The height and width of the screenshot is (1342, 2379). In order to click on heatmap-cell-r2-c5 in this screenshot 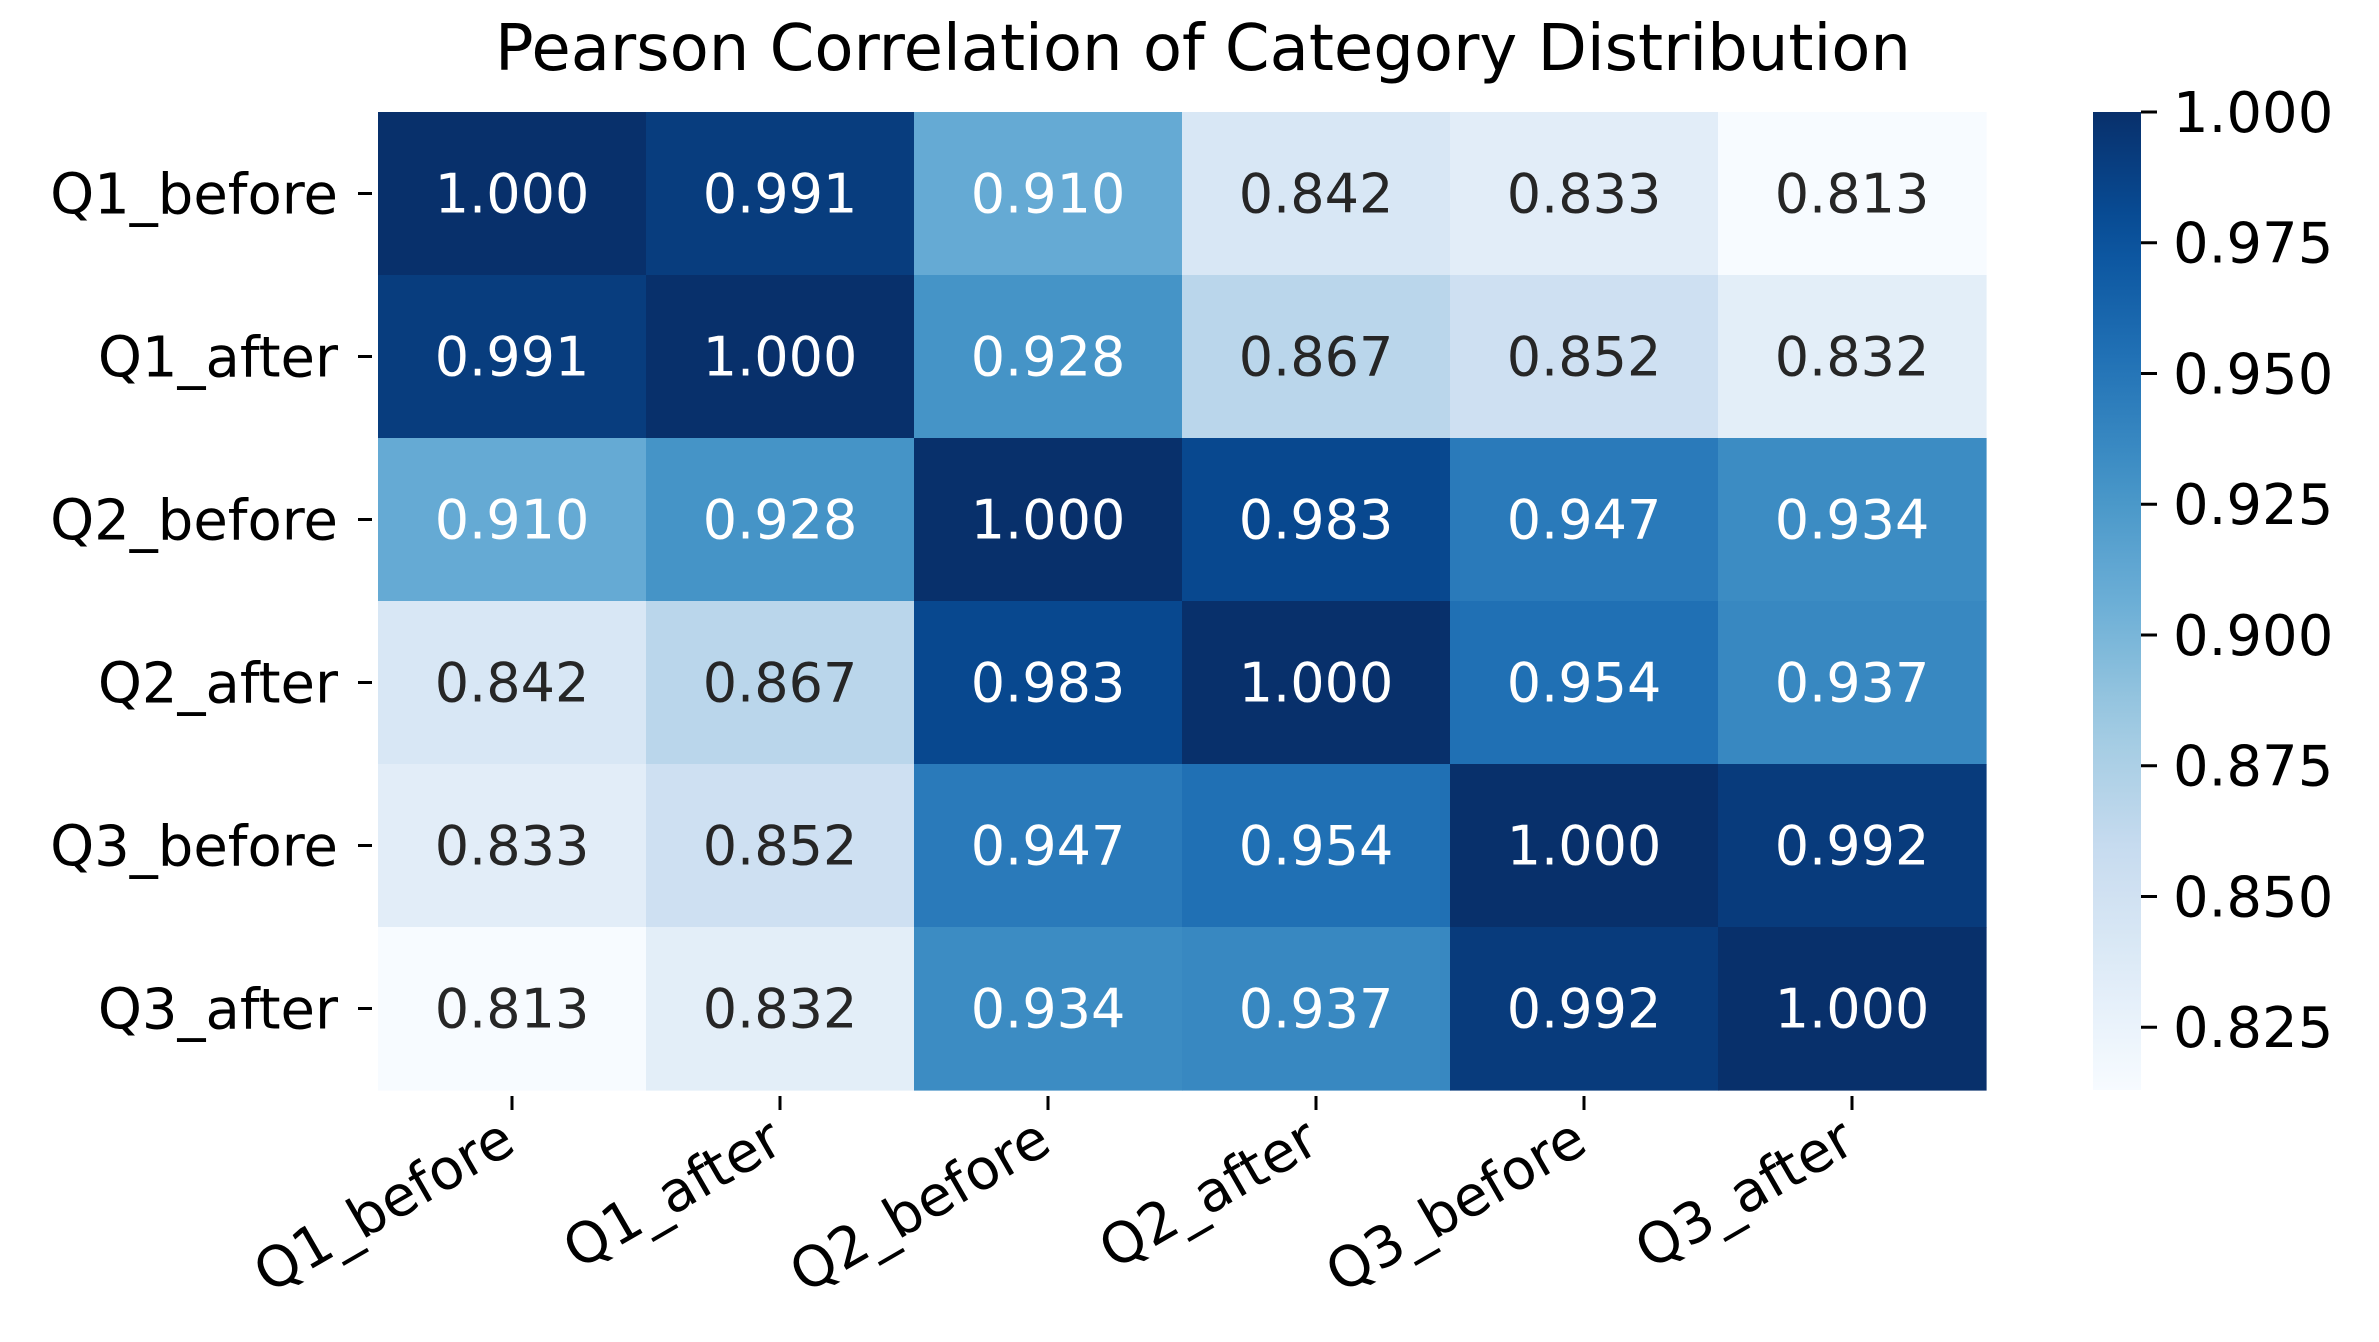, I will do `click(1584, 357)`.